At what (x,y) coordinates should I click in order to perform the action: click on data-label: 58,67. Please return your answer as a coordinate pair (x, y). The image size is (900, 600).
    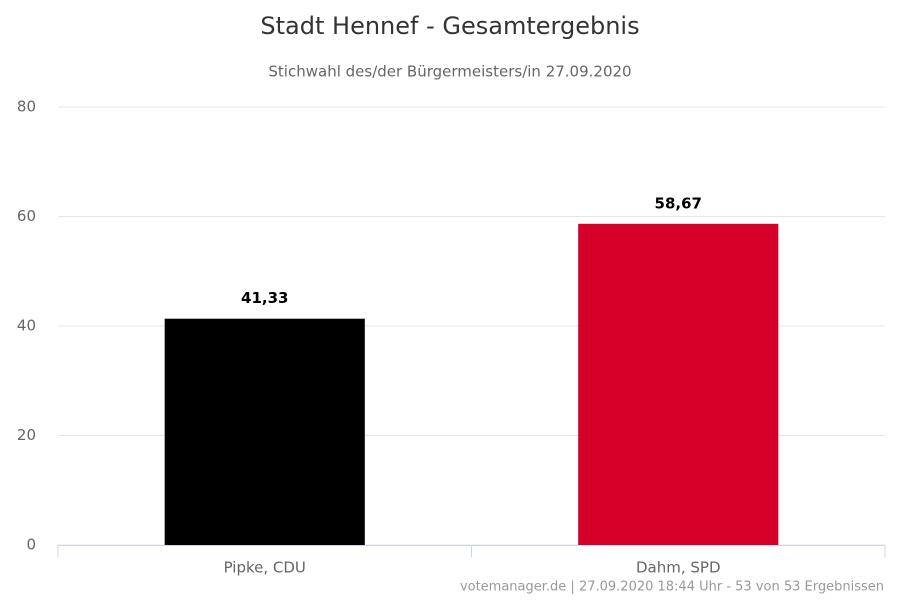
    Looking at the image, I should click on (678, 203).